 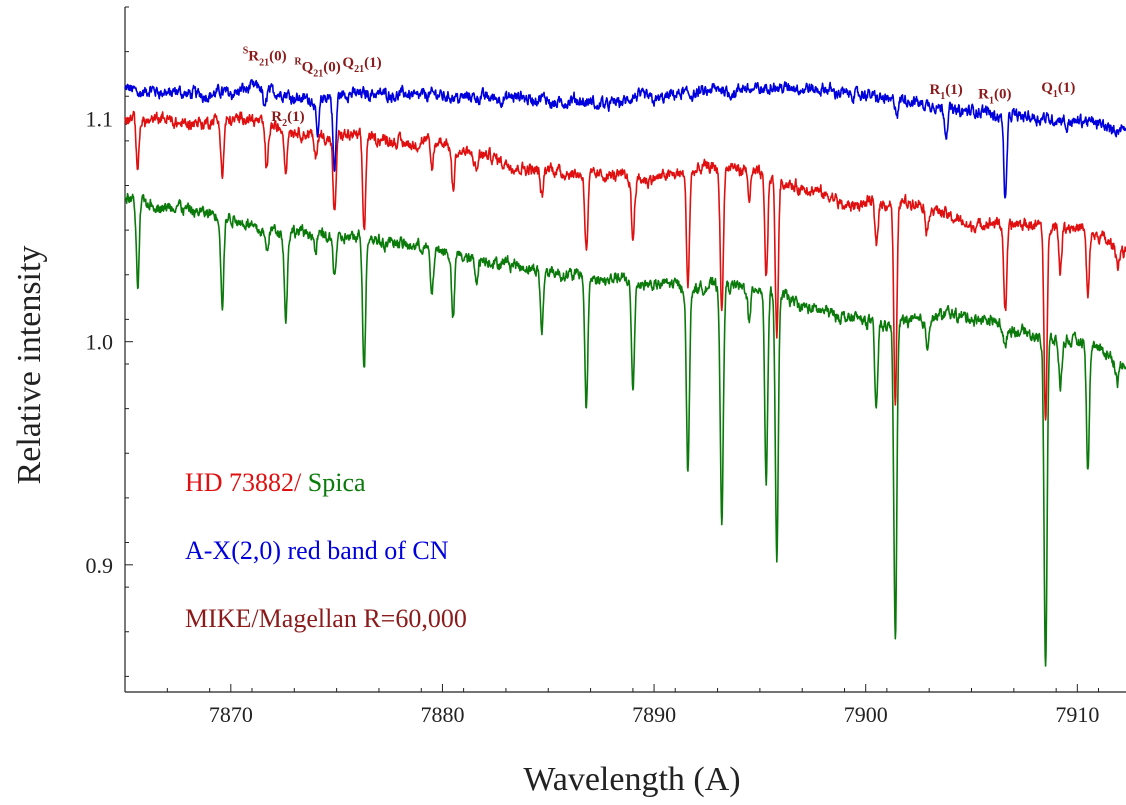 What do you see at coordinates (631, 779) in the screenshot?
I see `x-axis-title: Wavelength (A)` at bounding box center [631, 779].